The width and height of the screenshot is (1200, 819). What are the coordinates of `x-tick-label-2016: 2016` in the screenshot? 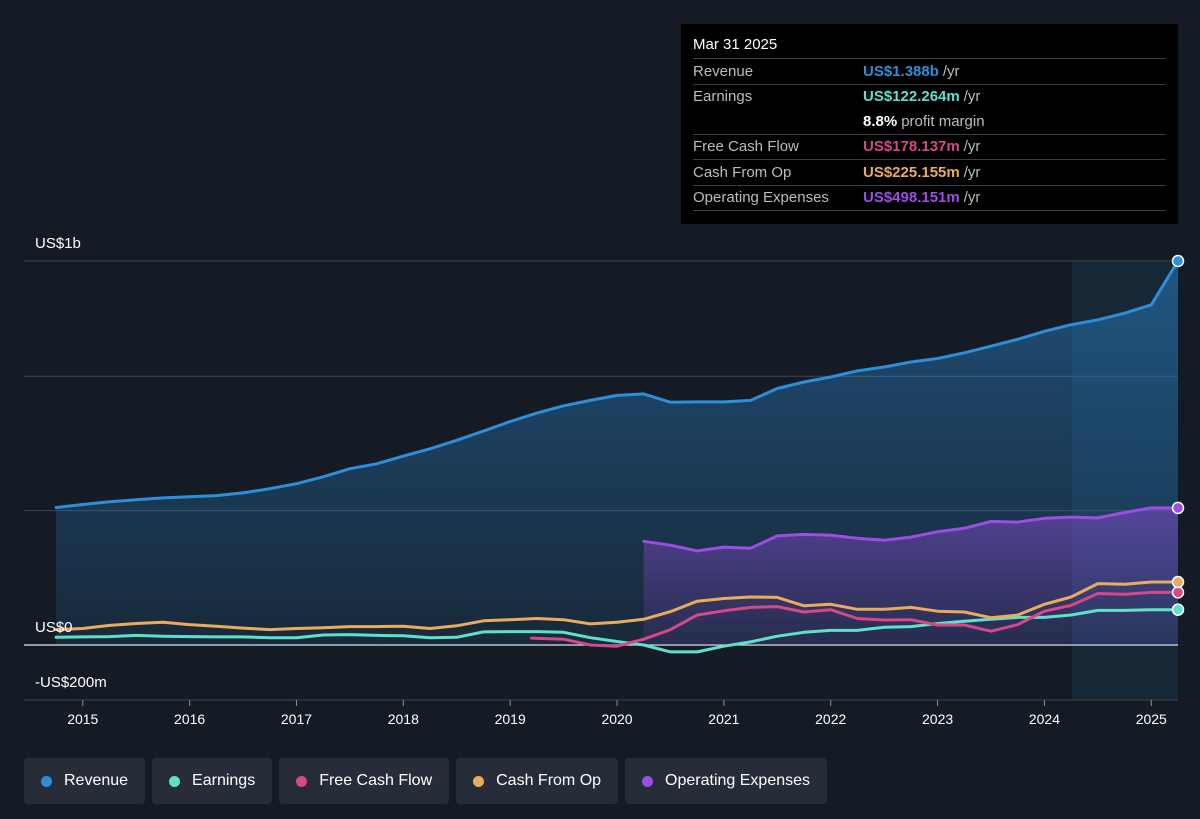 It's located at (189, 719).